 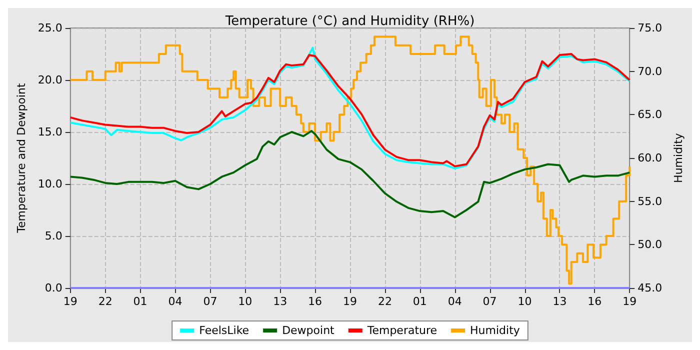 What do you see at coordinates (402, 330) in the screenshot?
I see `legend-label: Temperature` at bounding box center [402, 330].